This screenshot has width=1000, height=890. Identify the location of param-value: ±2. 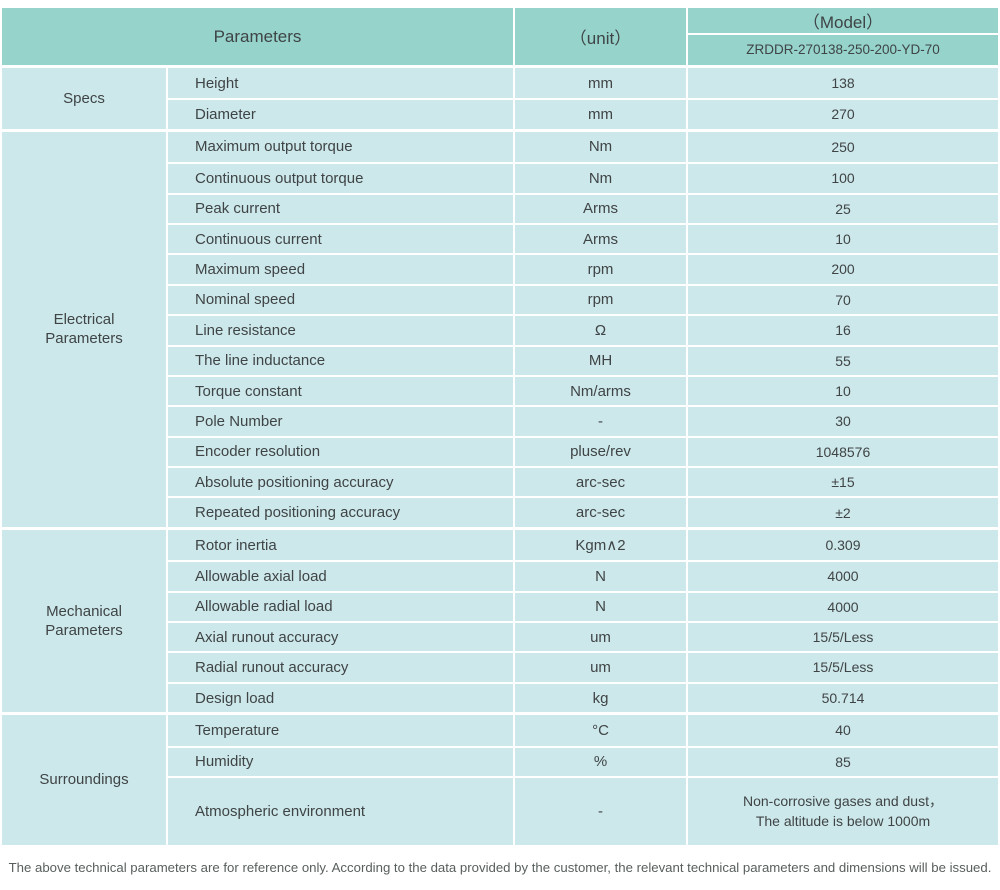
(843, 512).